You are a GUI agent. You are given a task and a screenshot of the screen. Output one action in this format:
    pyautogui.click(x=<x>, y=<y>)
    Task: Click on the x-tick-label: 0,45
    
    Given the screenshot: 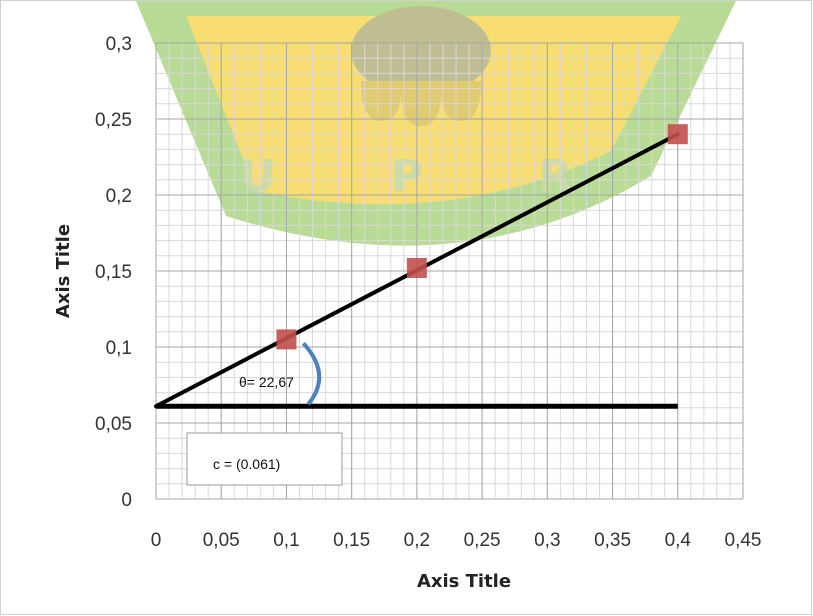 What is the action you would take?
    pyautogui.click(x=743, y=540)
    